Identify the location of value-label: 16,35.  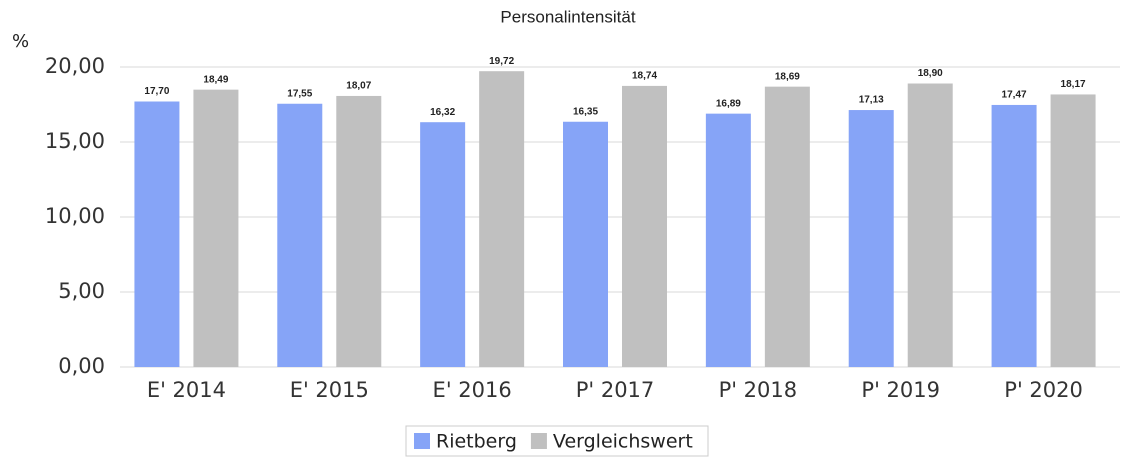
(585, 111).